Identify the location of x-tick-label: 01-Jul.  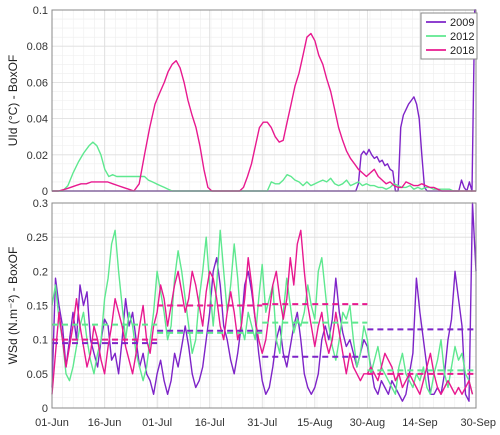
(157, 423).